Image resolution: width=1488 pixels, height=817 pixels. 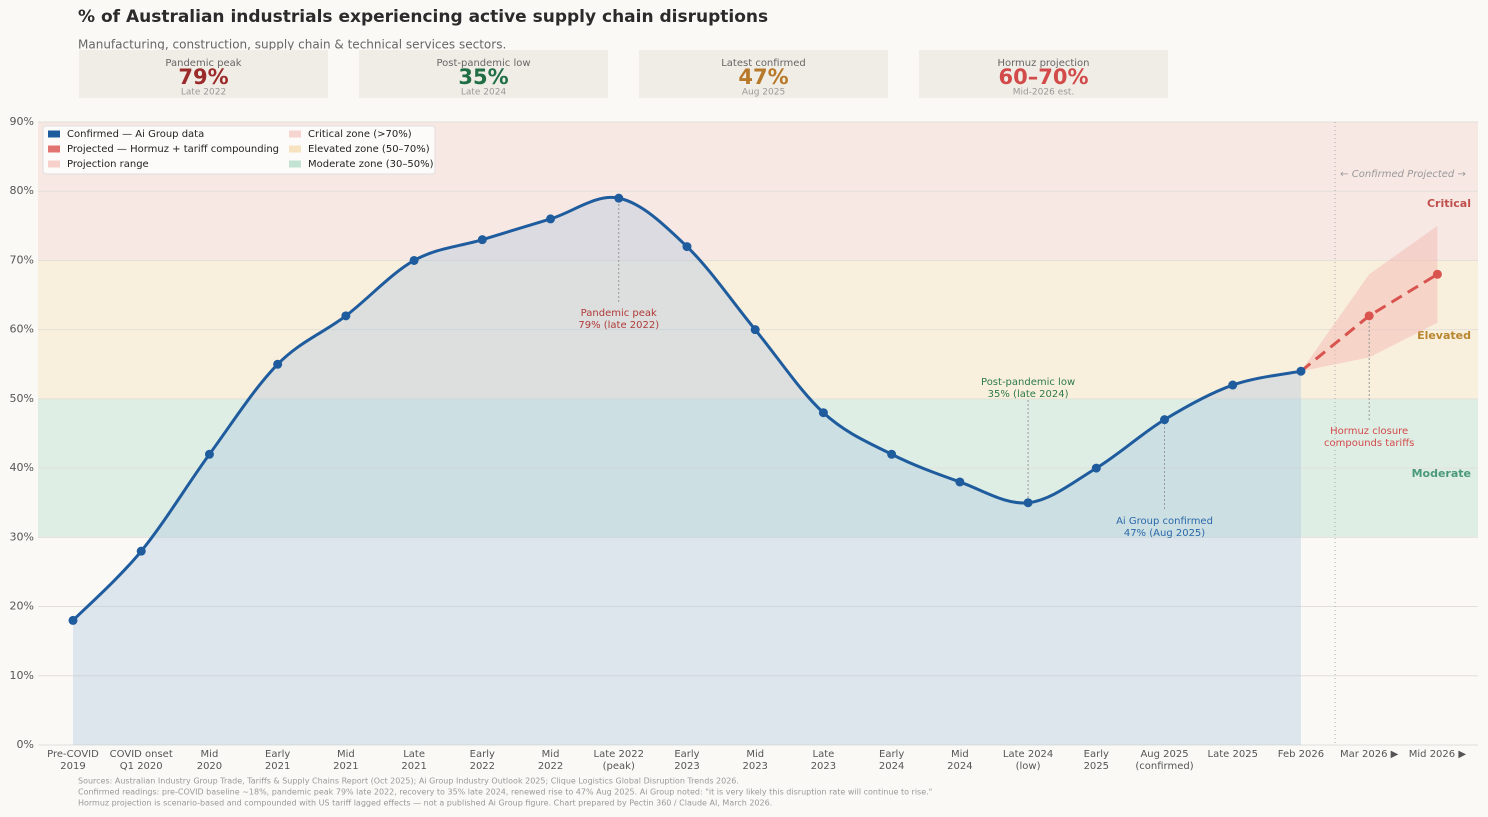 What do you see at coordinates (22, 467) in the screenshot?
I see `y-tick-label: 40%` at bounding box center [22, 467].